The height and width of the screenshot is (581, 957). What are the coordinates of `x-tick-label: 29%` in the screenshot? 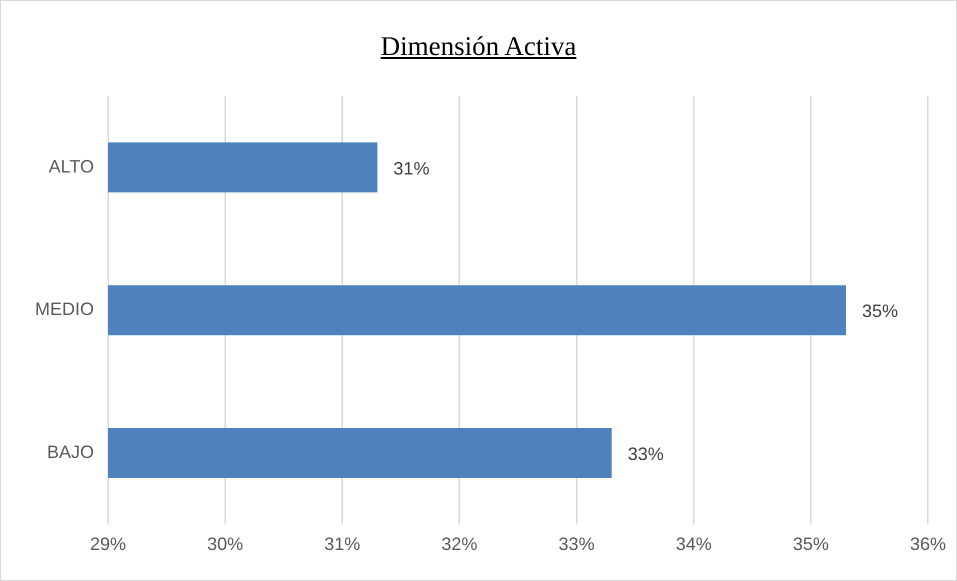 It's located at (108, 544).